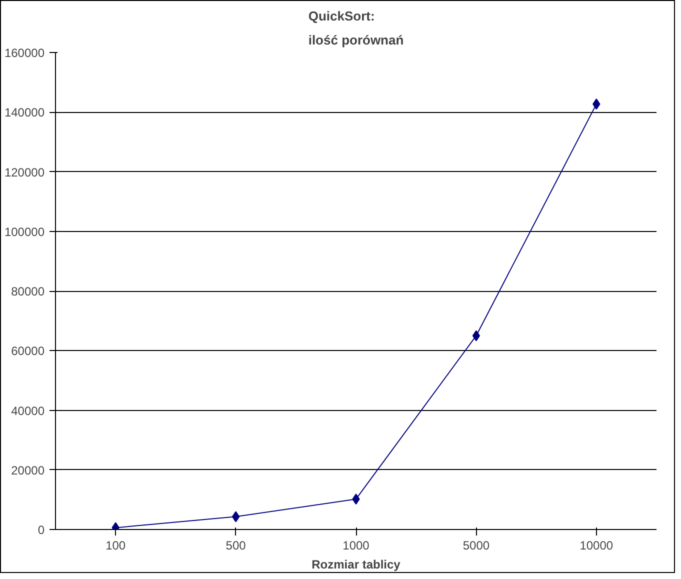 This screenshot has height=579, width=681. What do you see at coordinates (597, 545) in the screenshot?
I see `x-tick-label: 10000` at bounding box center [597, 545].